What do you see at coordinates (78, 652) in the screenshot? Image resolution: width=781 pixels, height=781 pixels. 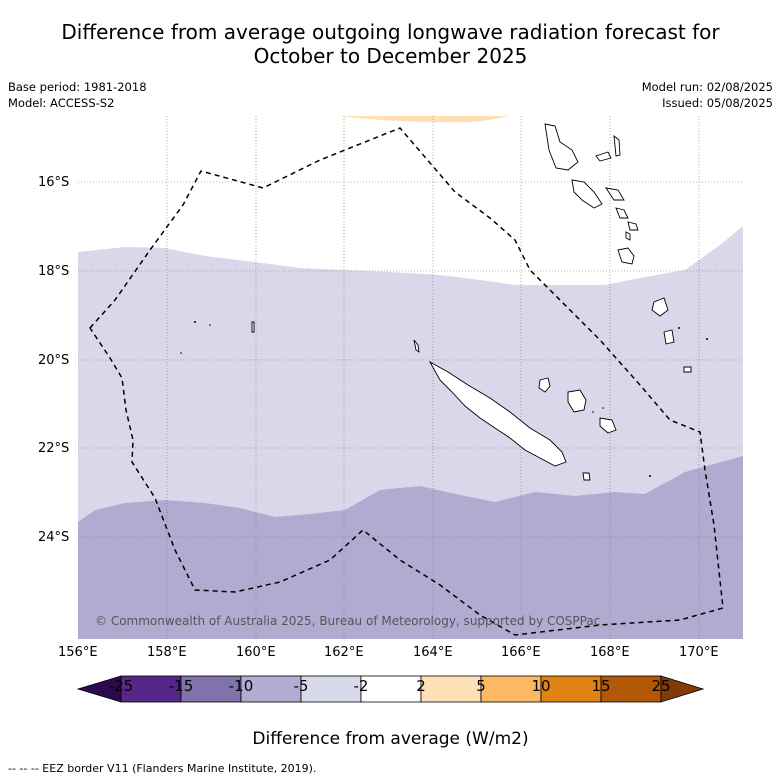 I see `lon-label-156e: 156°E` at bounding box center [78, 652].